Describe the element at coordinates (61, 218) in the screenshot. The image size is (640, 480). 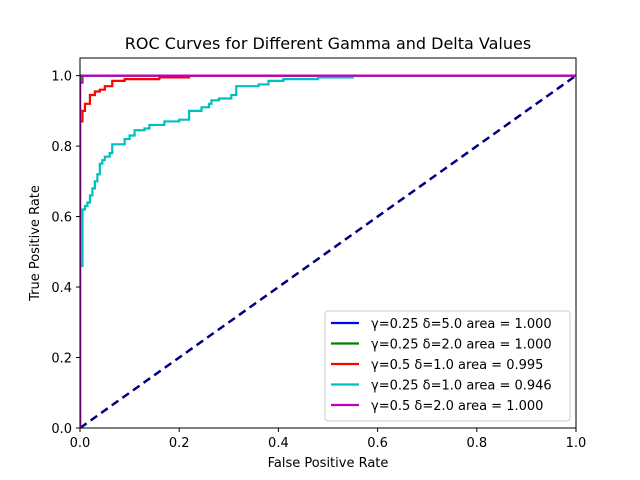
I see `y-tick-label: 0.6` at that location.